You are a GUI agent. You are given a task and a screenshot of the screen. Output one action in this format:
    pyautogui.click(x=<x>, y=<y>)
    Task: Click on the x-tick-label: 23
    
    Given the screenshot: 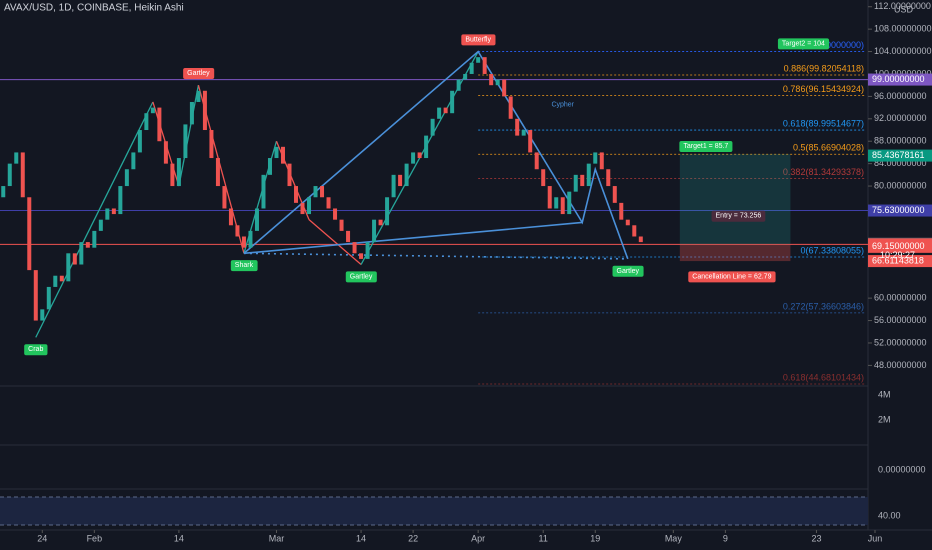 What is the action you would take?
    pyautogui.click(x=816, y=538)
    